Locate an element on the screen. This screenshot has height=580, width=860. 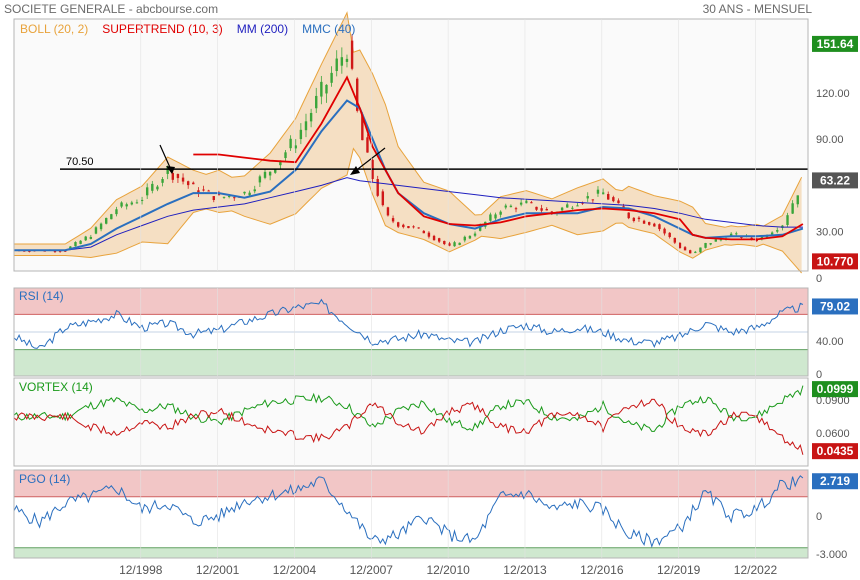
price-y-tick: 30.00 is located at coordinates (830, 233).